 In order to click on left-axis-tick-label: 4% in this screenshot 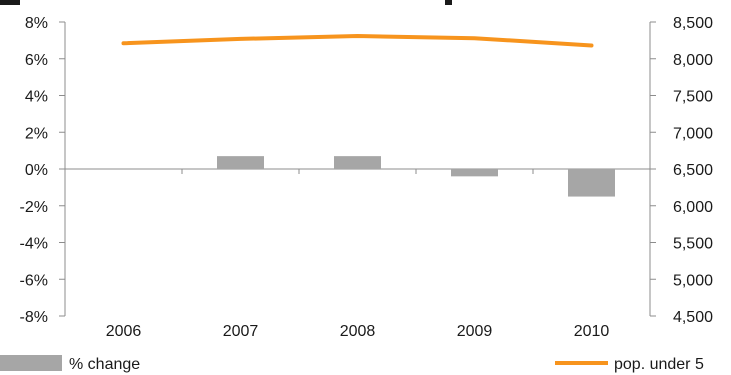, I will do `click(36, 97)`.